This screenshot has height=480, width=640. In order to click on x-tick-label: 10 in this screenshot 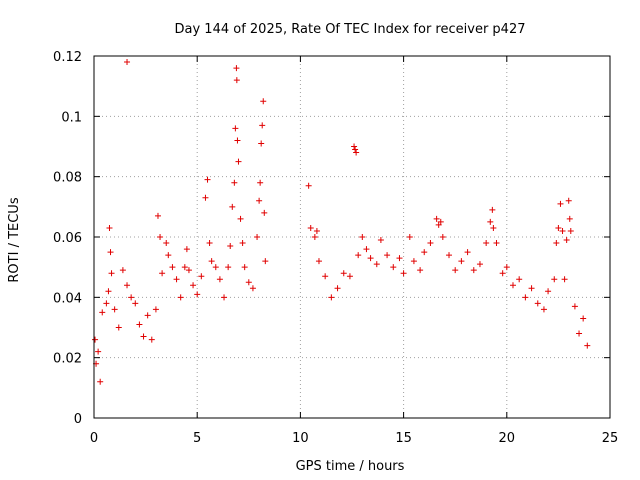, I will do `click(300, 438)`.